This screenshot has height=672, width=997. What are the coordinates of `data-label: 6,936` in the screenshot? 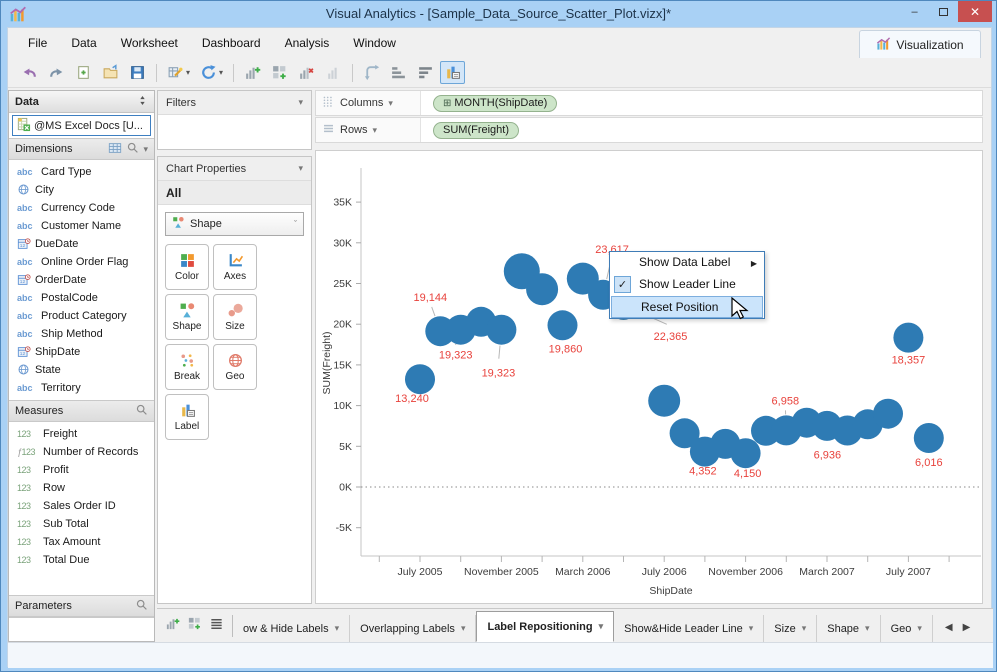 It's located at (828, 456).